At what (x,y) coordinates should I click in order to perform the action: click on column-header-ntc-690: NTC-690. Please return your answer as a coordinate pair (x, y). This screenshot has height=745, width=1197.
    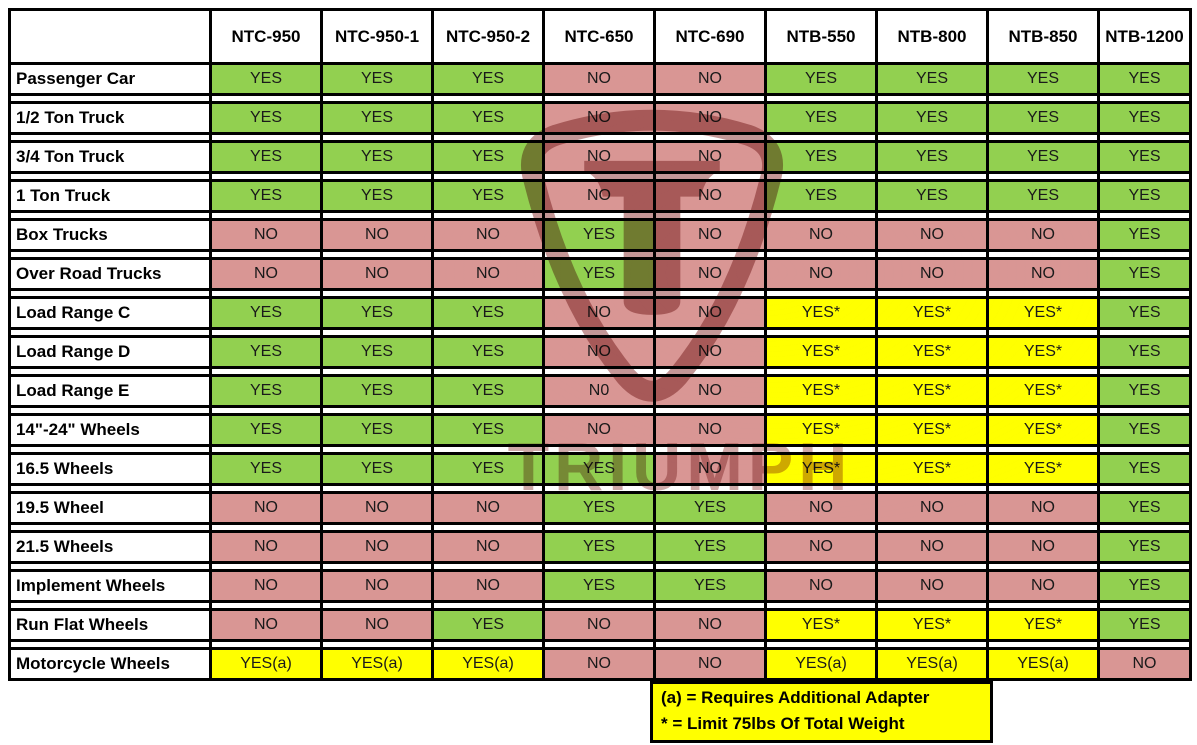
    Looking at the image, I should click on (710, 36).